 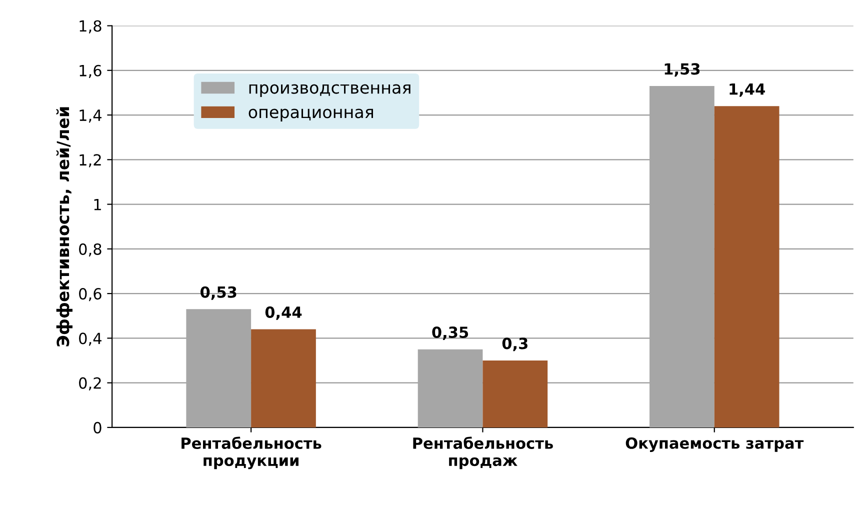 What do you see at coordinates (283, 313) in the screenshot?
I see `data-label: 0,44` at bounding box center [283, 313].